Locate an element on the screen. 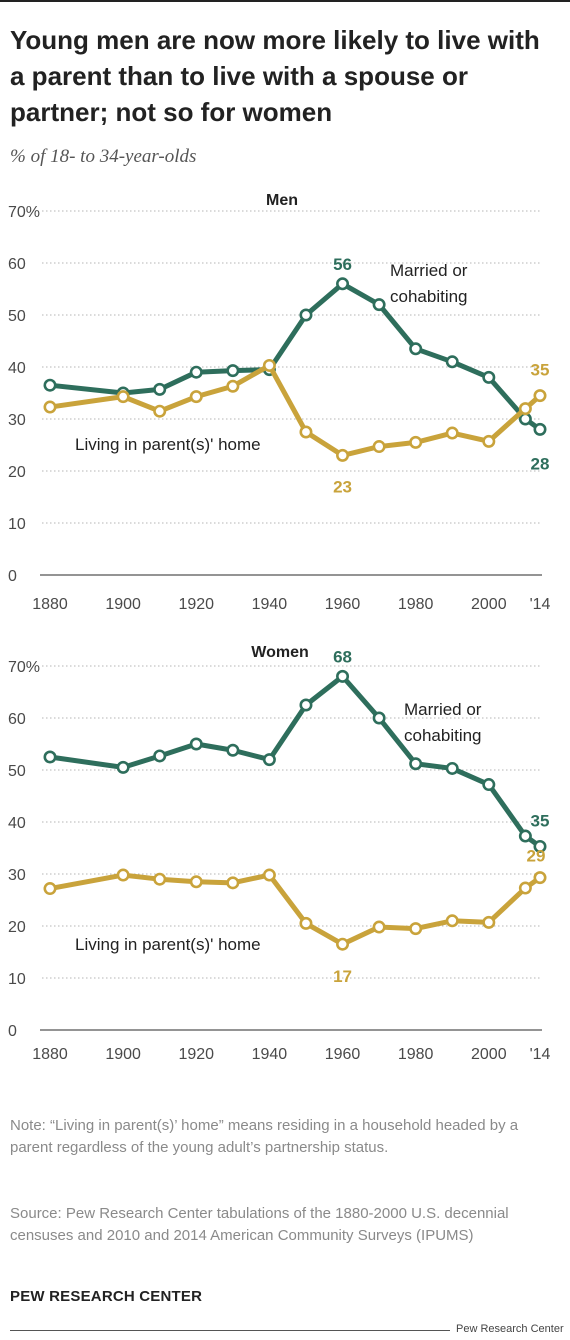 Image resolution: width=570 pixels, height=1340 pixels. women-y-tick-label: 70% is located at coordinates (24, 667).